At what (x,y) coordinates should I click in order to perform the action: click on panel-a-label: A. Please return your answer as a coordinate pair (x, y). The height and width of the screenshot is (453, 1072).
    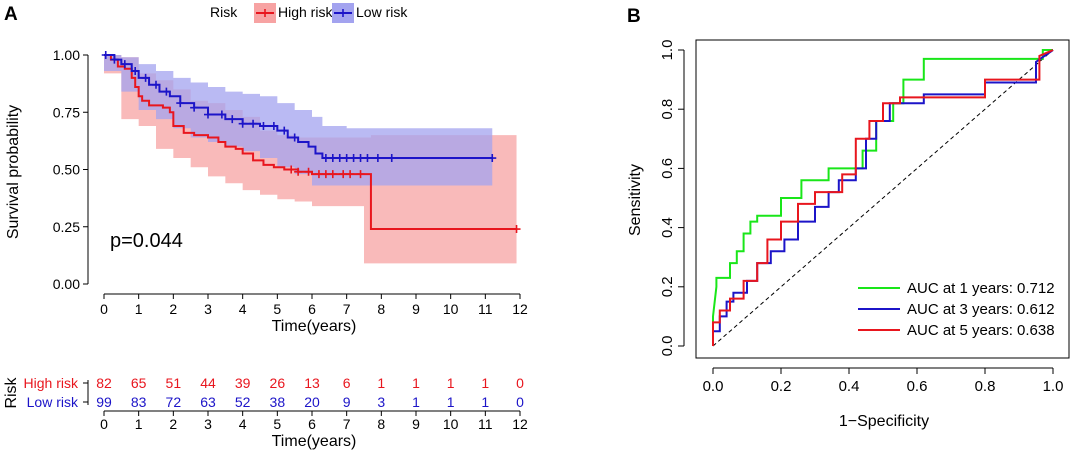
    Looking at the image, I should click on (11, 14).